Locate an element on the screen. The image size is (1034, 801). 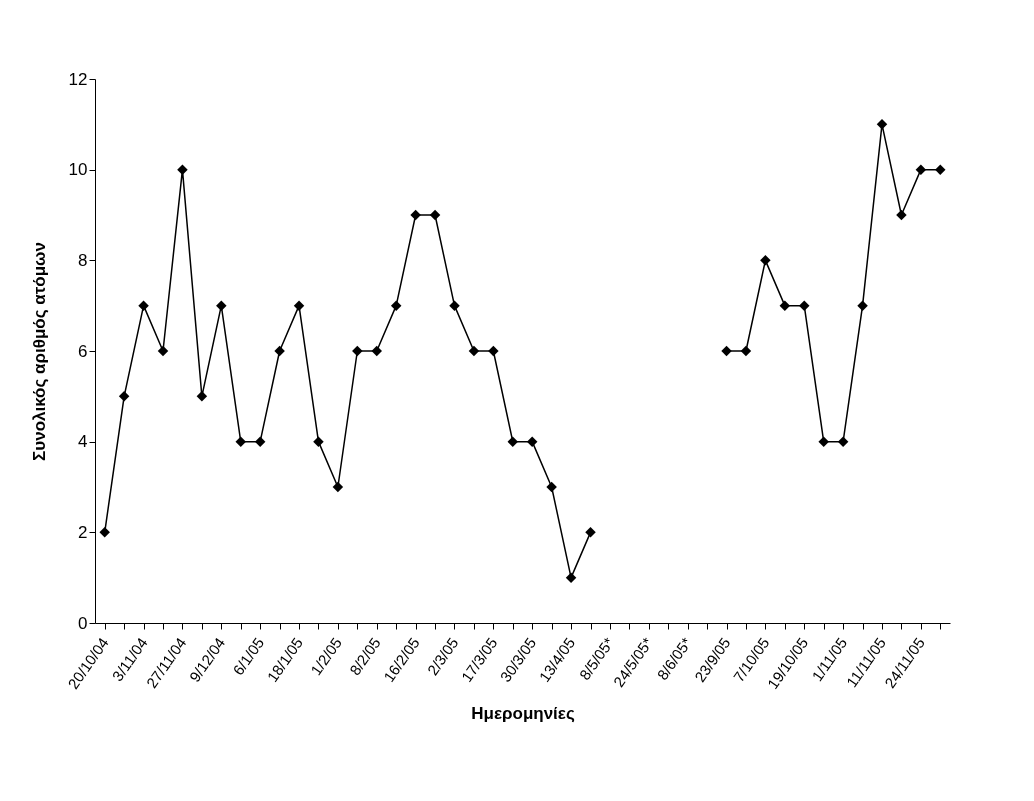
y-tick-label: 0 is located at coordinates (83, 623).